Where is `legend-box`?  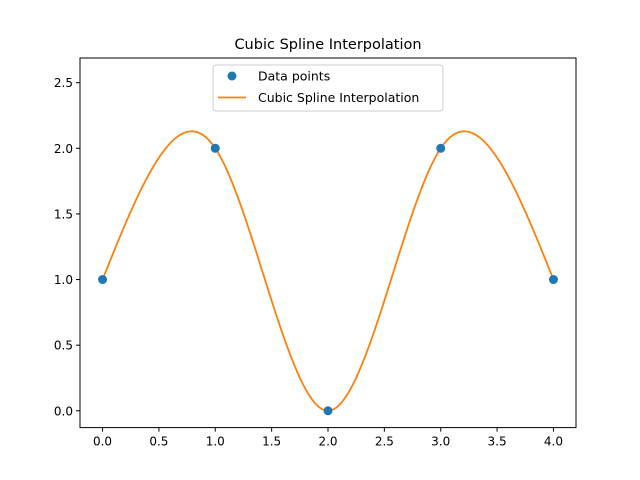 legend-box is located at coordinates (328, 88).